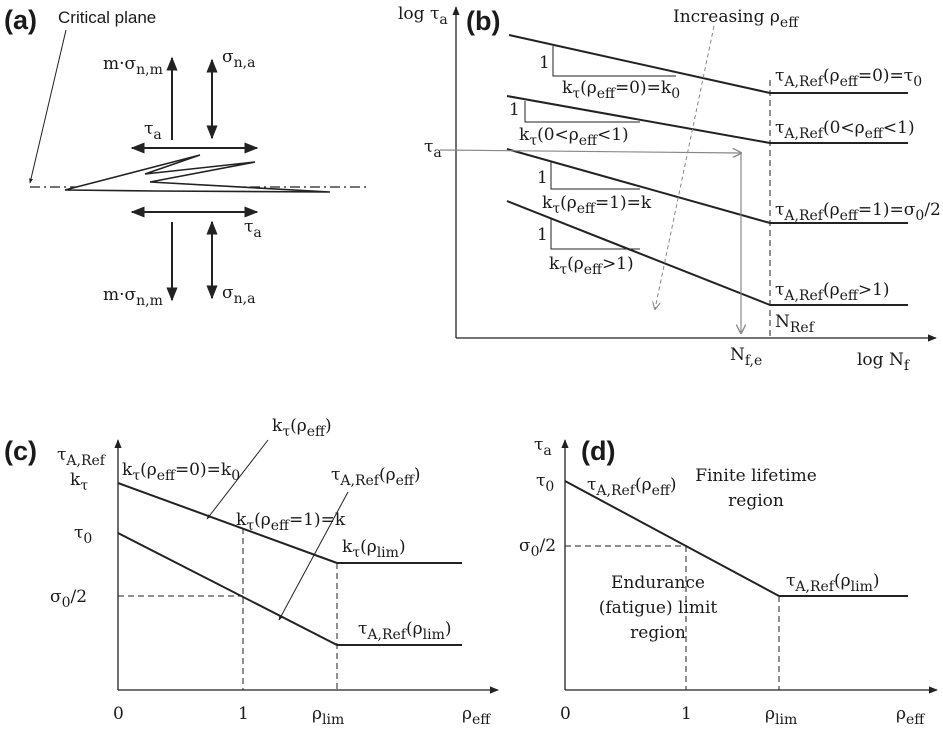  What do you see at coordinates (238, 59) in the screenshot?
I see `sigma-na-top: σn,a` at bounding box center [238, 59].